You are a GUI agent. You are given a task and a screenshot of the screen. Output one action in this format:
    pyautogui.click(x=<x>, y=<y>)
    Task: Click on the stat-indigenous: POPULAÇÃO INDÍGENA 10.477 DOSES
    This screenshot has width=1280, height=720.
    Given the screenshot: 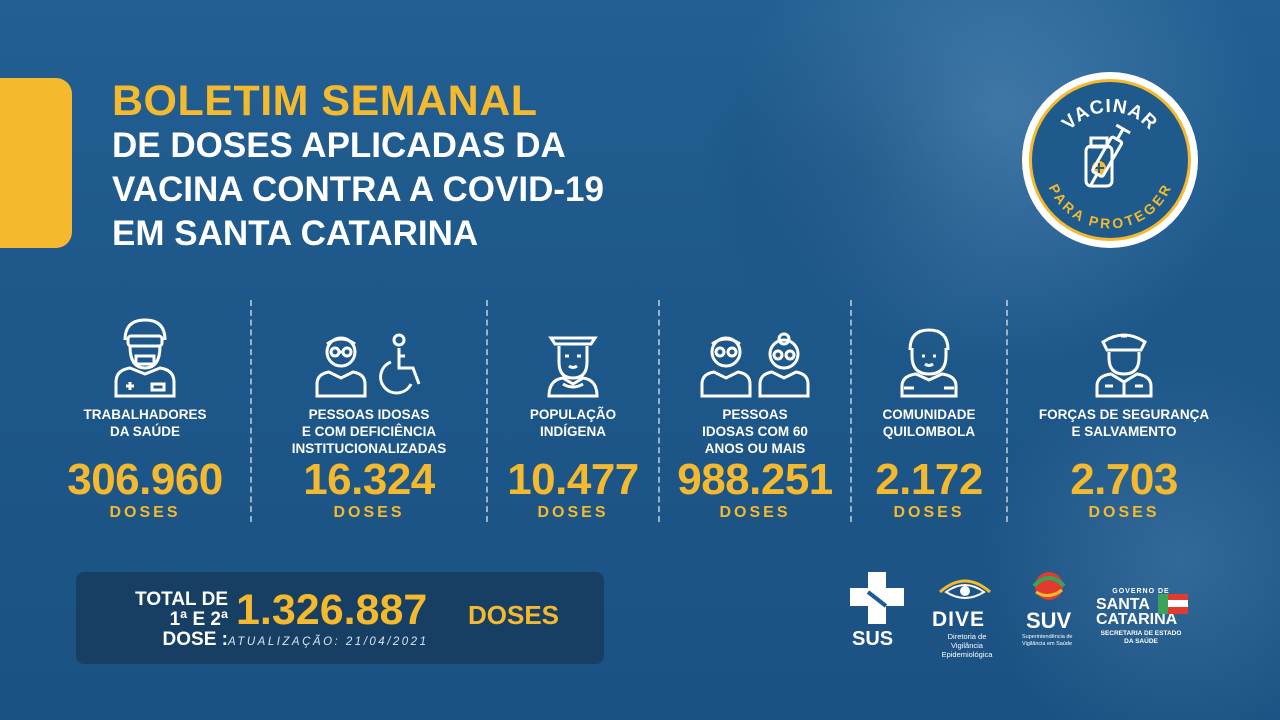 What is the action you would take?
    pyautogui.click(x=572, y=411)
    